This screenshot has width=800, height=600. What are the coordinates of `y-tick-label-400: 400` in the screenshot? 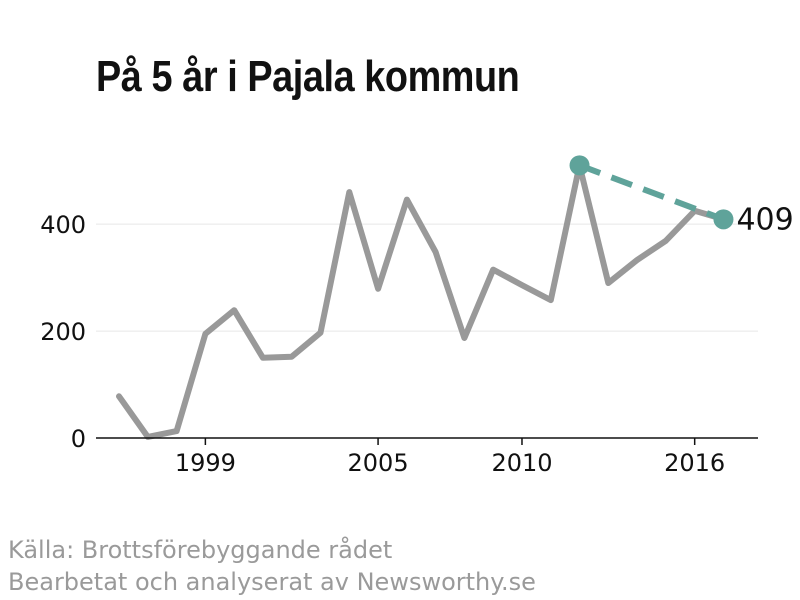 It's located at (63, 225).